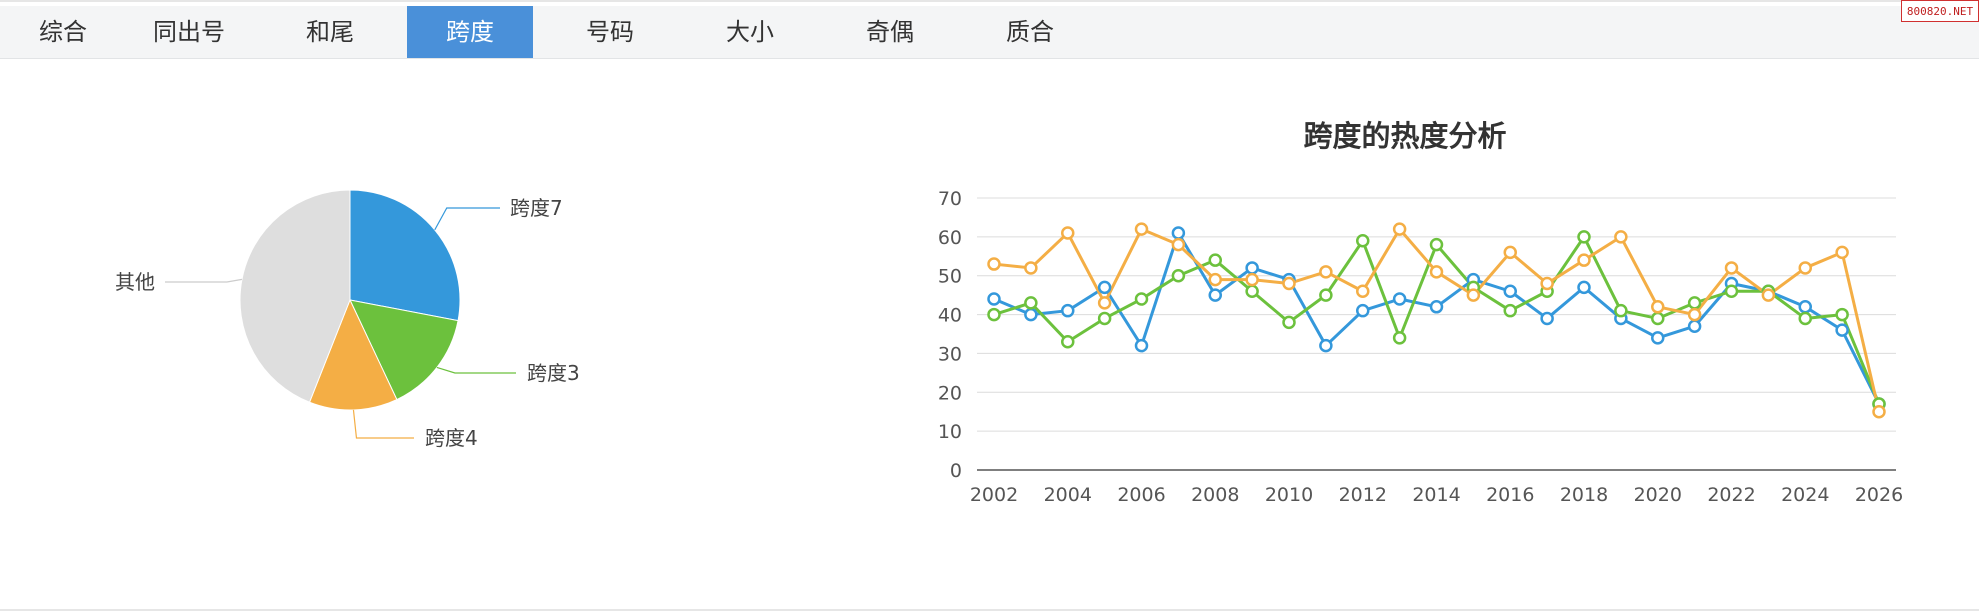 The height and width of the screenshot is (614, 1979). Describe the element at coordinates (536, 208) in the screenshot. I see `pie-label: 跨度7` at that location.